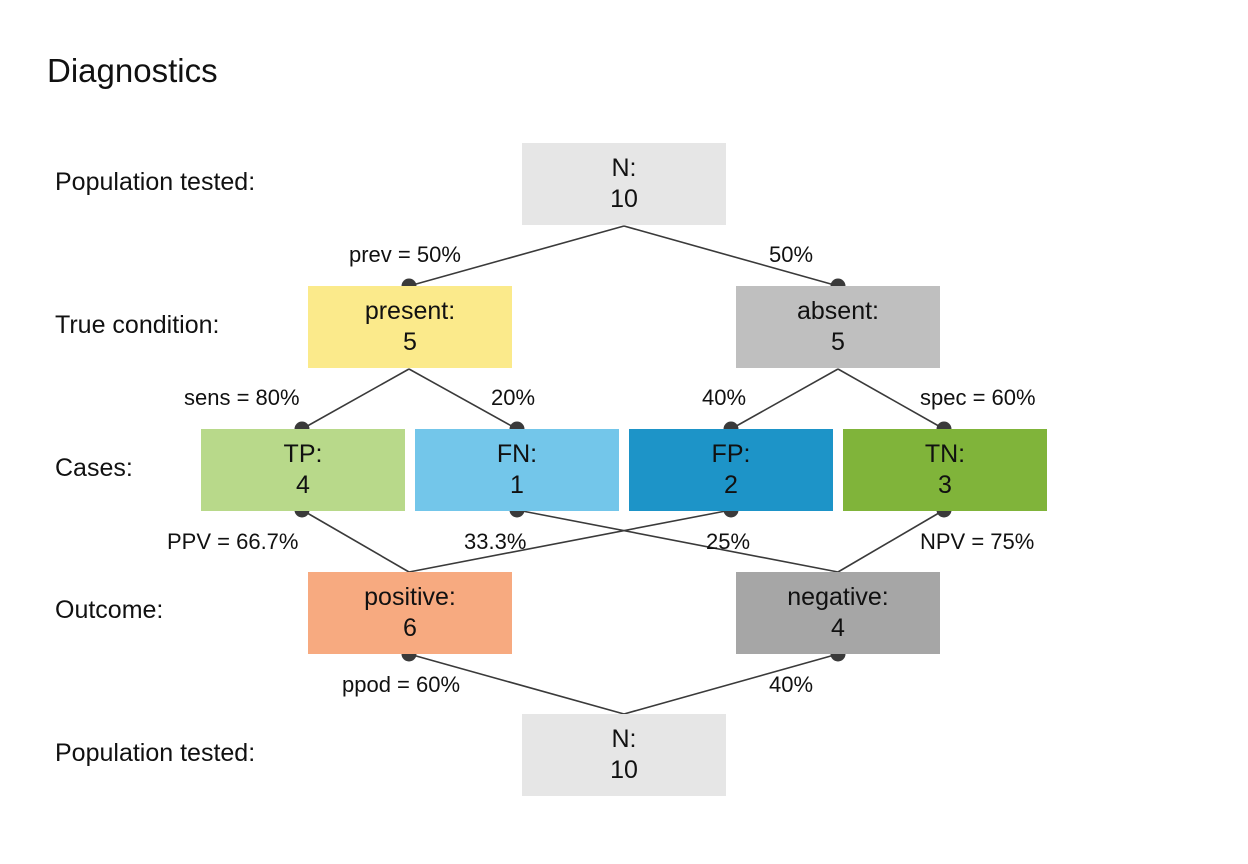 The image size is (1248, 864). I want to click on prob-npv: NPV = 75%, so click(977, 541).